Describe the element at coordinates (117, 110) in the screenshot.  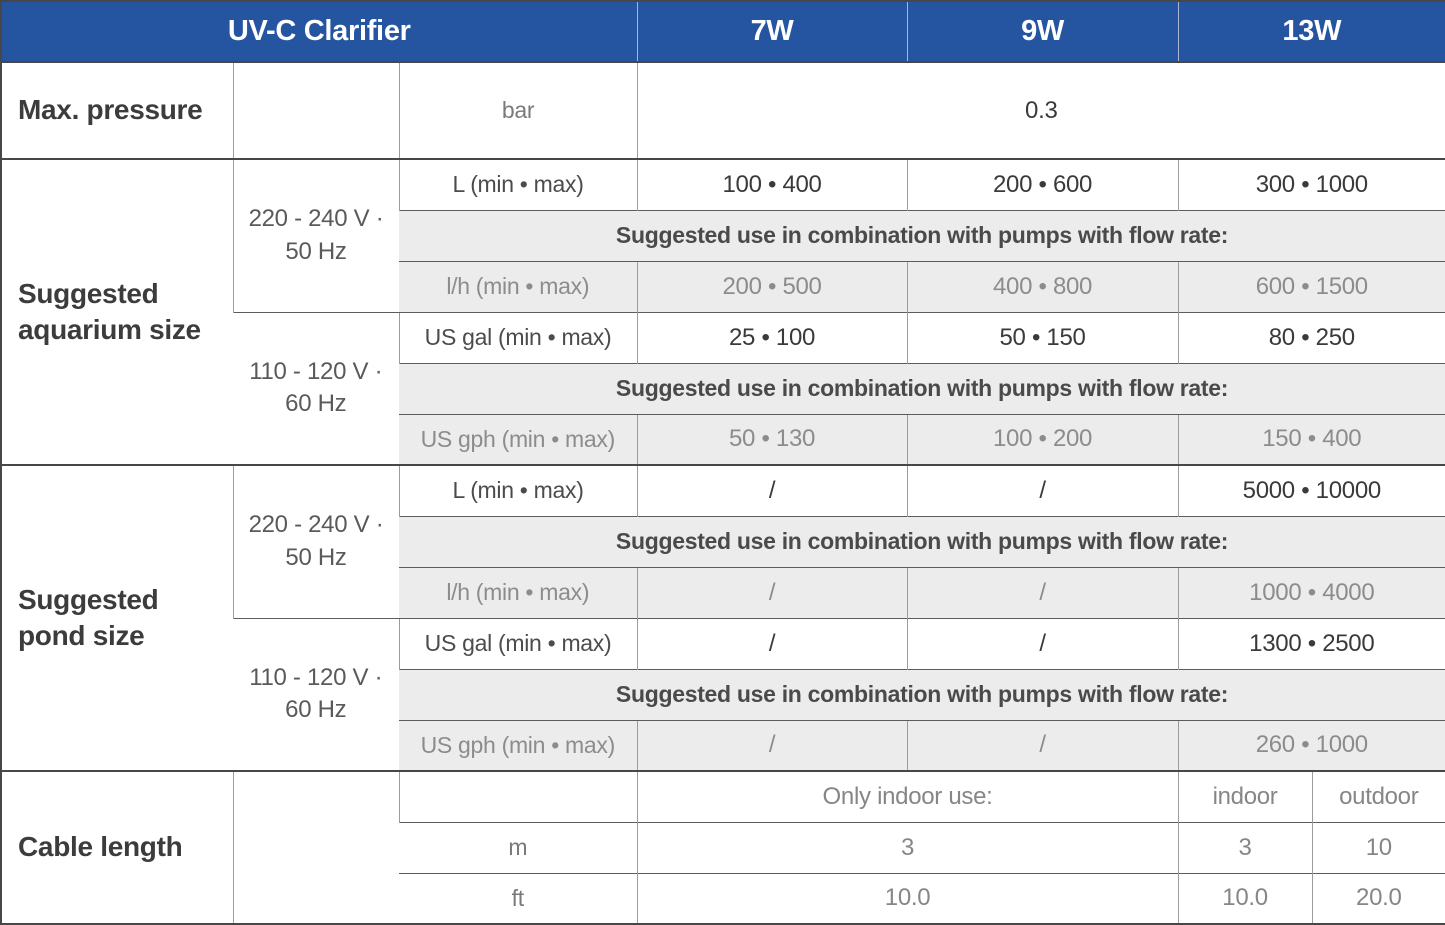
I see `max-pressure-label: Max. pressure` at that location.